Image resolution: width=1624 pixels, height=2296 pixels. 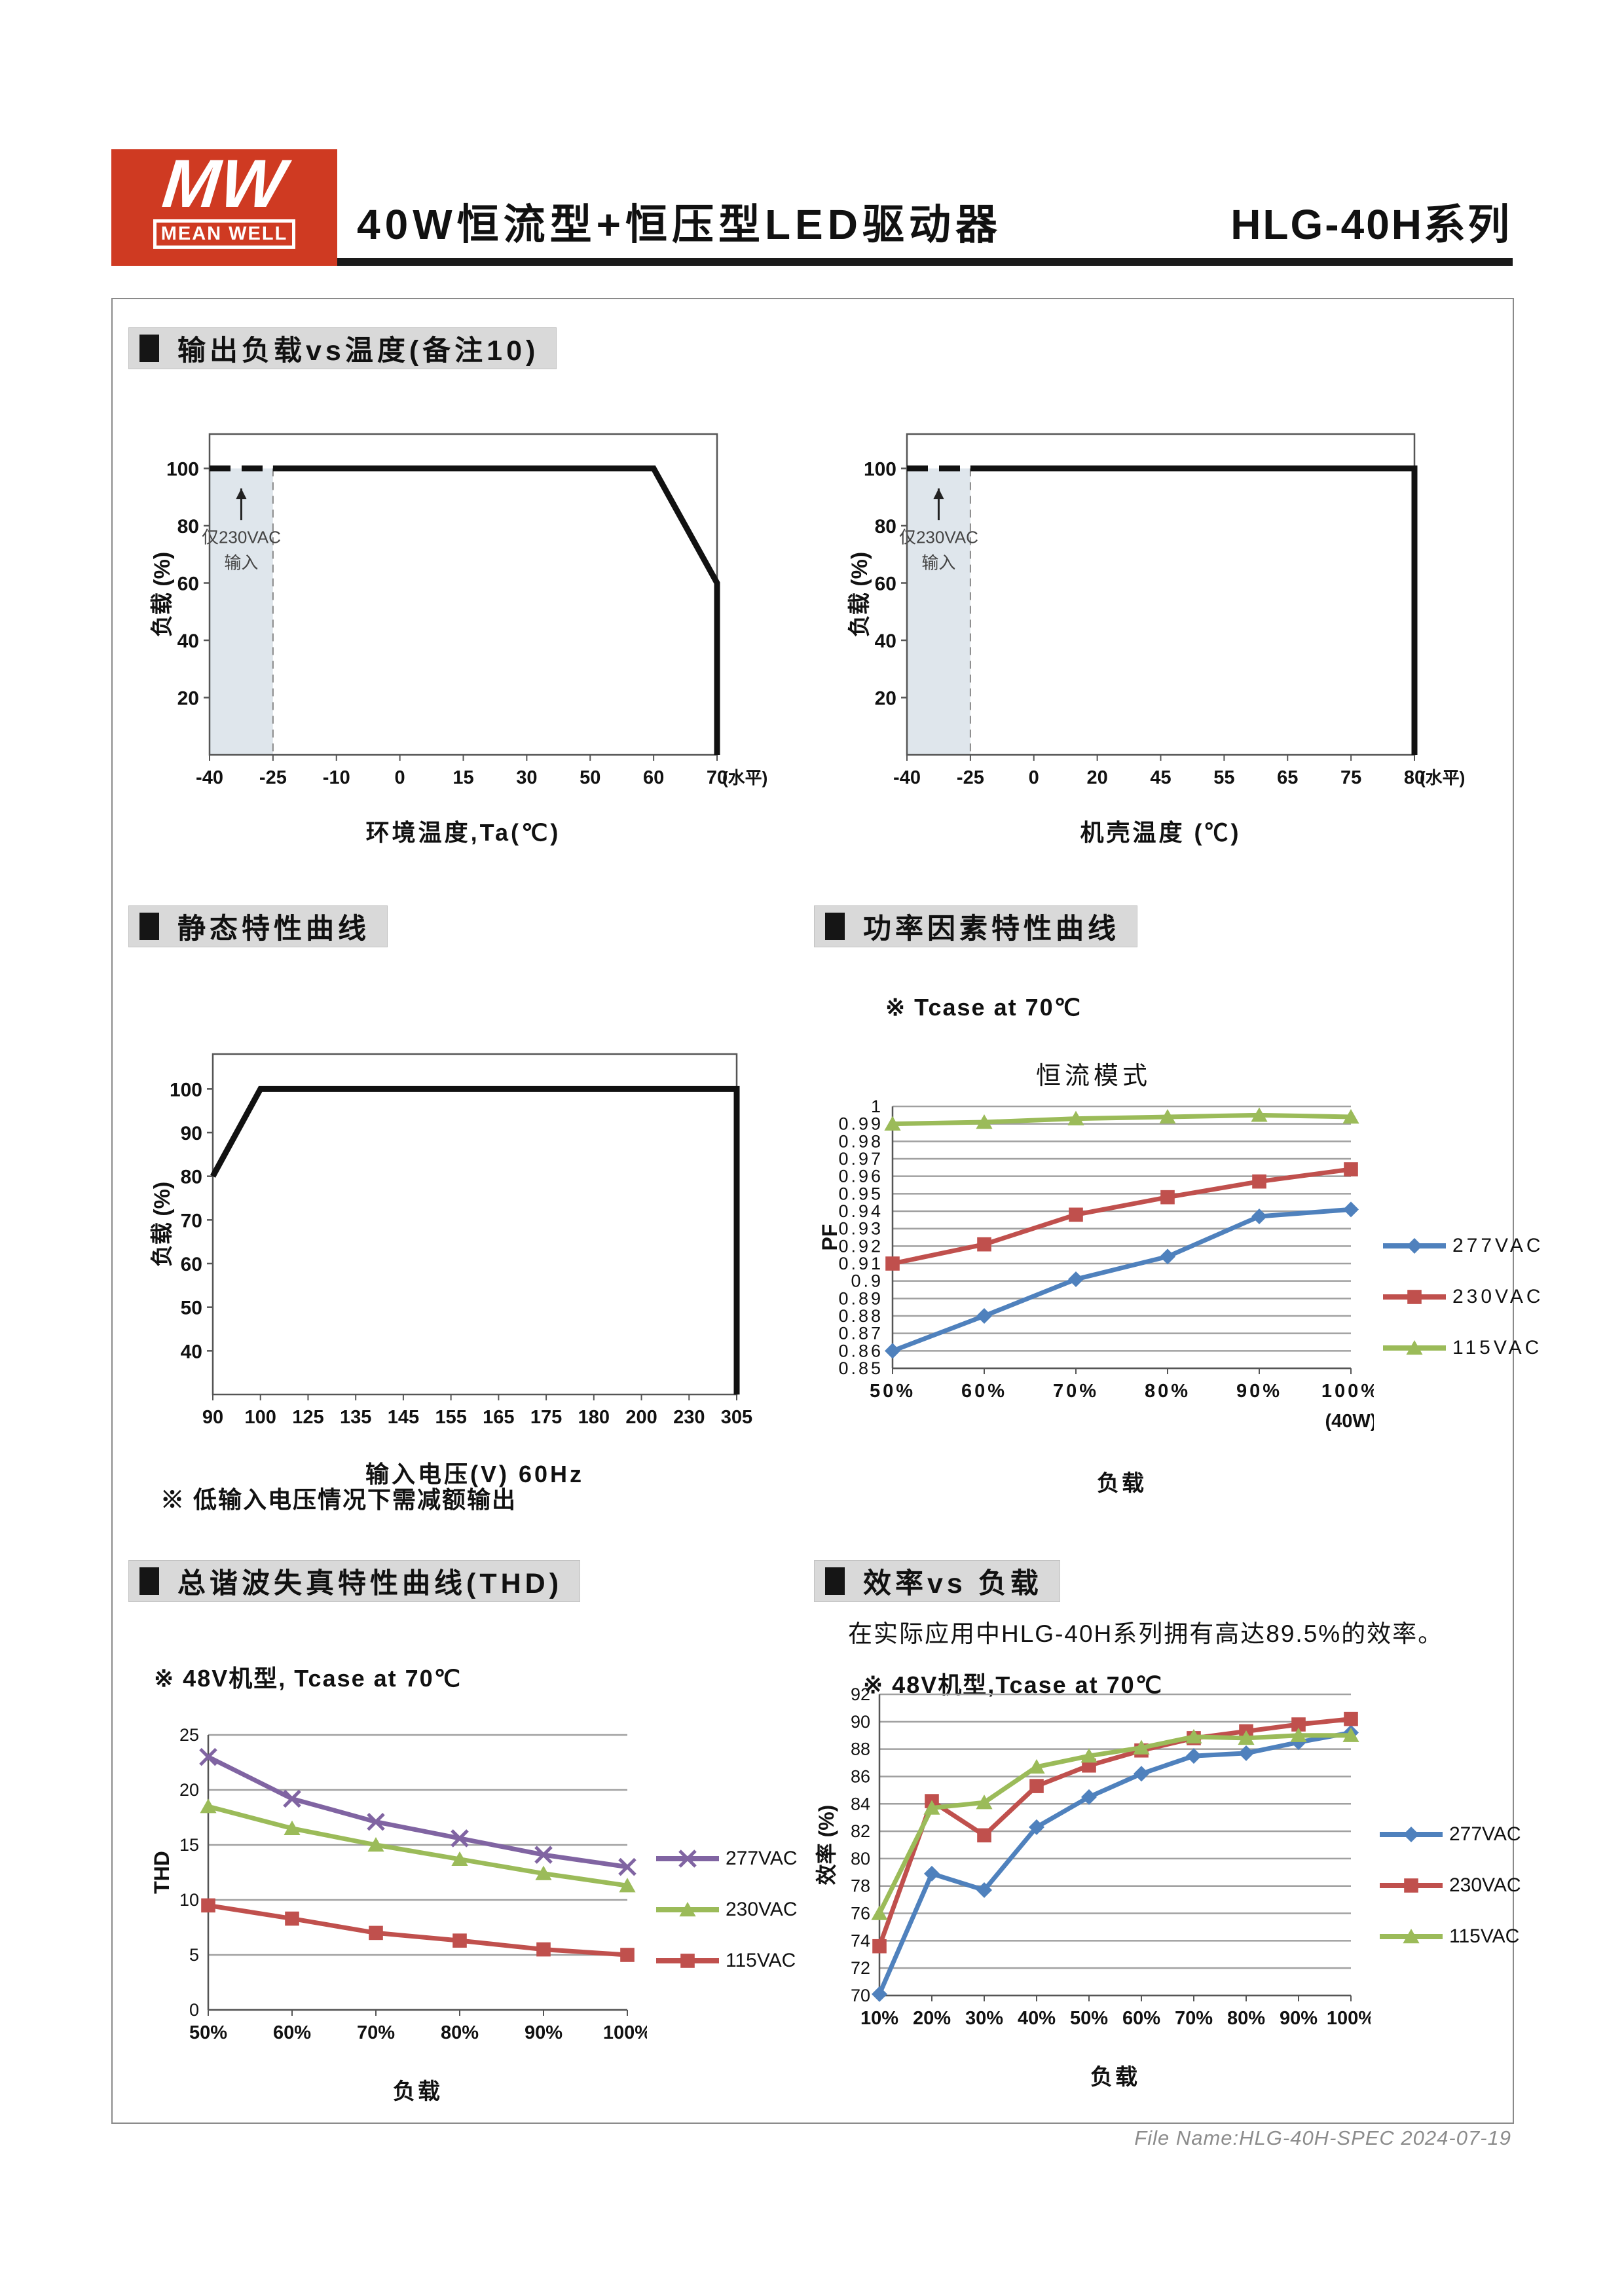 What do you see at coordinates (860, 1803) in the screenshot?
I see `svg-text: 84` at bounding box center [860, 1803].